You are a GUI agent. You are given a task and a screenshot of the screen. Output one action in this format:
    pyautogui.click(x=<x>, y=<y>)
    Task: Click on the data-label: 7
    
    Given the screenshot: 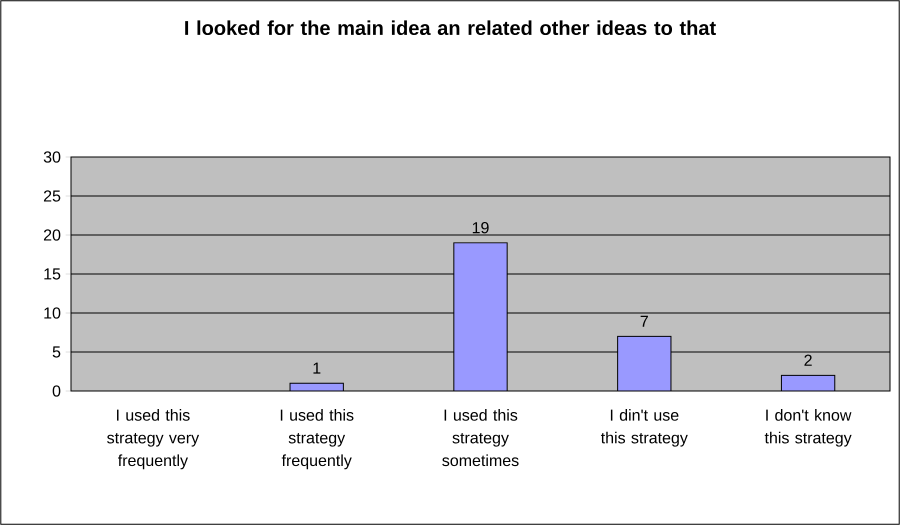 What is the action you would take?
    pyautogui.click(x=644, y=321)
    